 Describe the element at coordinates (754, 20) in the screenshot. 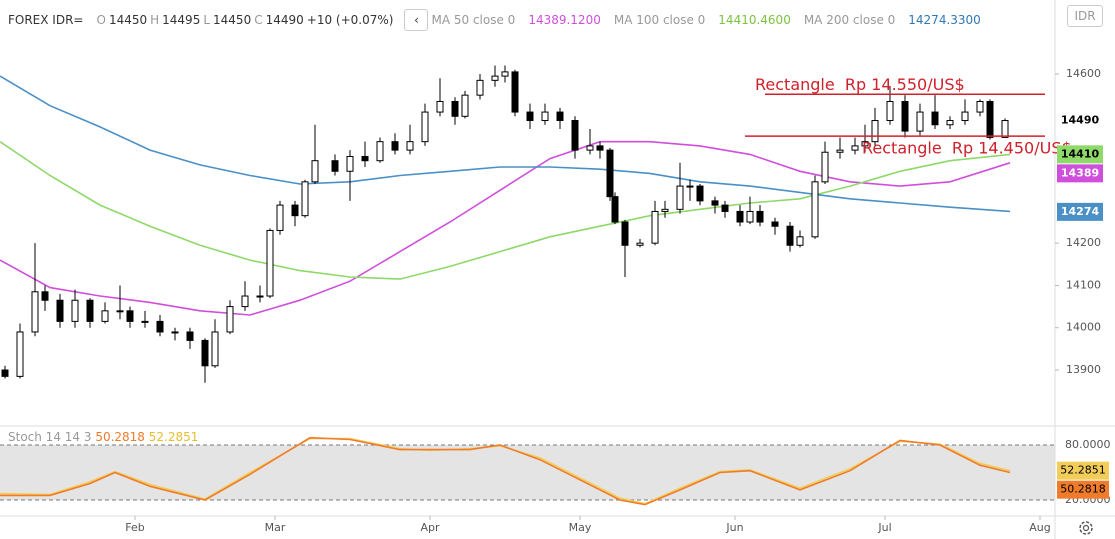

I see `ma-value: 14410.4600` at that location.